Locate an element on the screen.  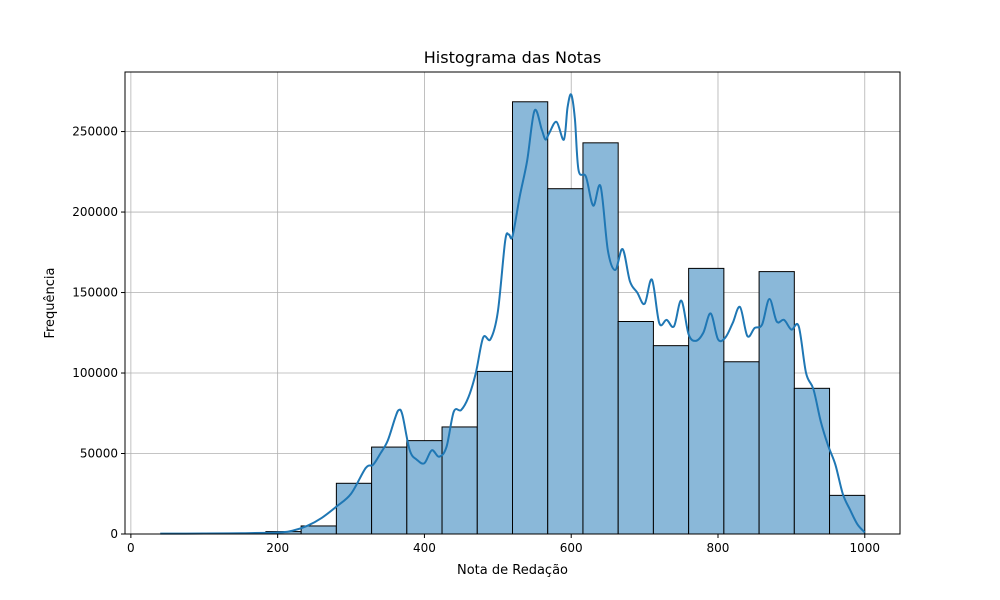
x-tick-label: 600 is located at coordinates (571, 548).